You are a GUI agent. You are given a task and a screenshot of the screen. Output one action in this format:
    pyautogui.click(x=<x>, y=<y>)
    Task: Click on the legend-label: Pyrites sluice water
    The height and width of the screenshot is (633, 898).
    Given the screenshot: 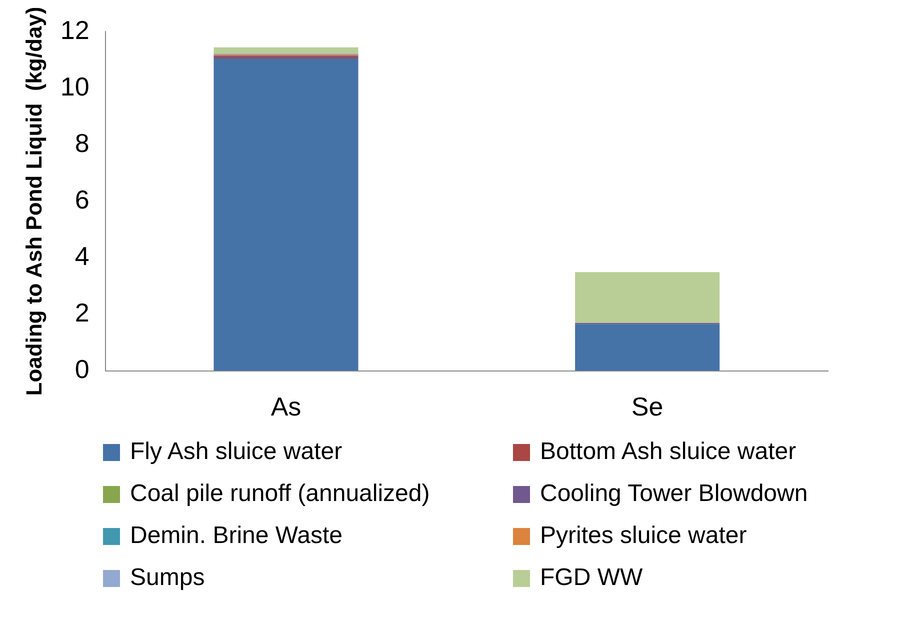 What is the action you would take?
    pyautogui.click(x=643, y=536)
    